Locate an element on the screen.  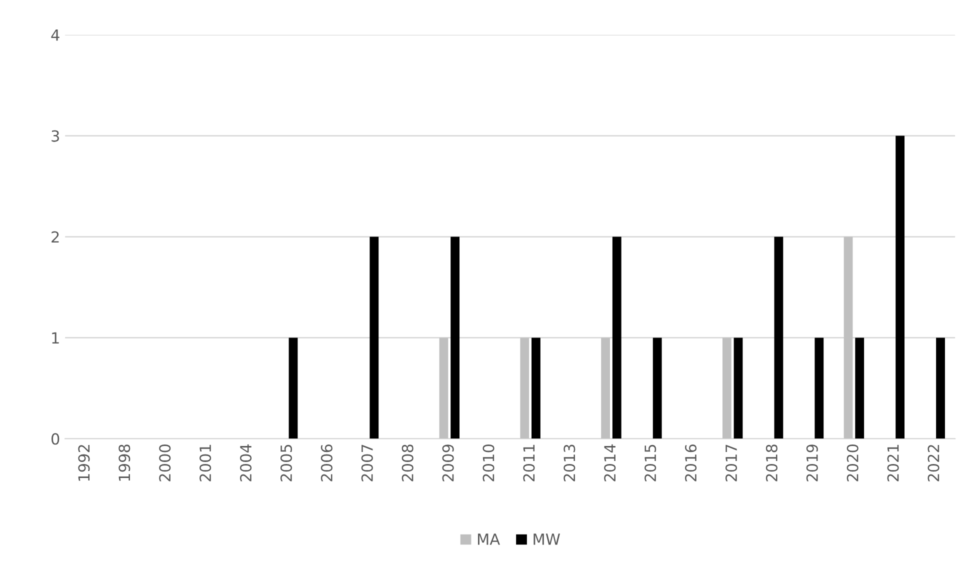
y-tick-label: 4 is located at coordinates (55, 35).